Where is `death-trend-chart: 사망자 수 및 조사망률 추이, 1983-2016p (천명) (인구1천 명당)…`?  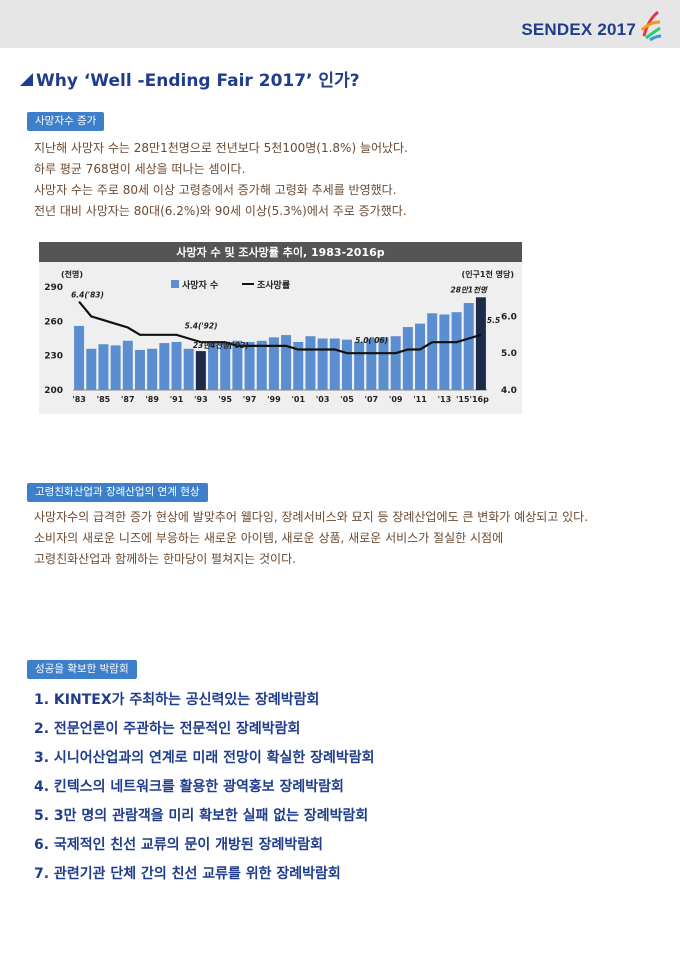
death-trend-chart: 사망자 수 및 조사망률 추이, 1983-2016p (천명) (인구1천 명당)… is located at coordinates (280, 328).